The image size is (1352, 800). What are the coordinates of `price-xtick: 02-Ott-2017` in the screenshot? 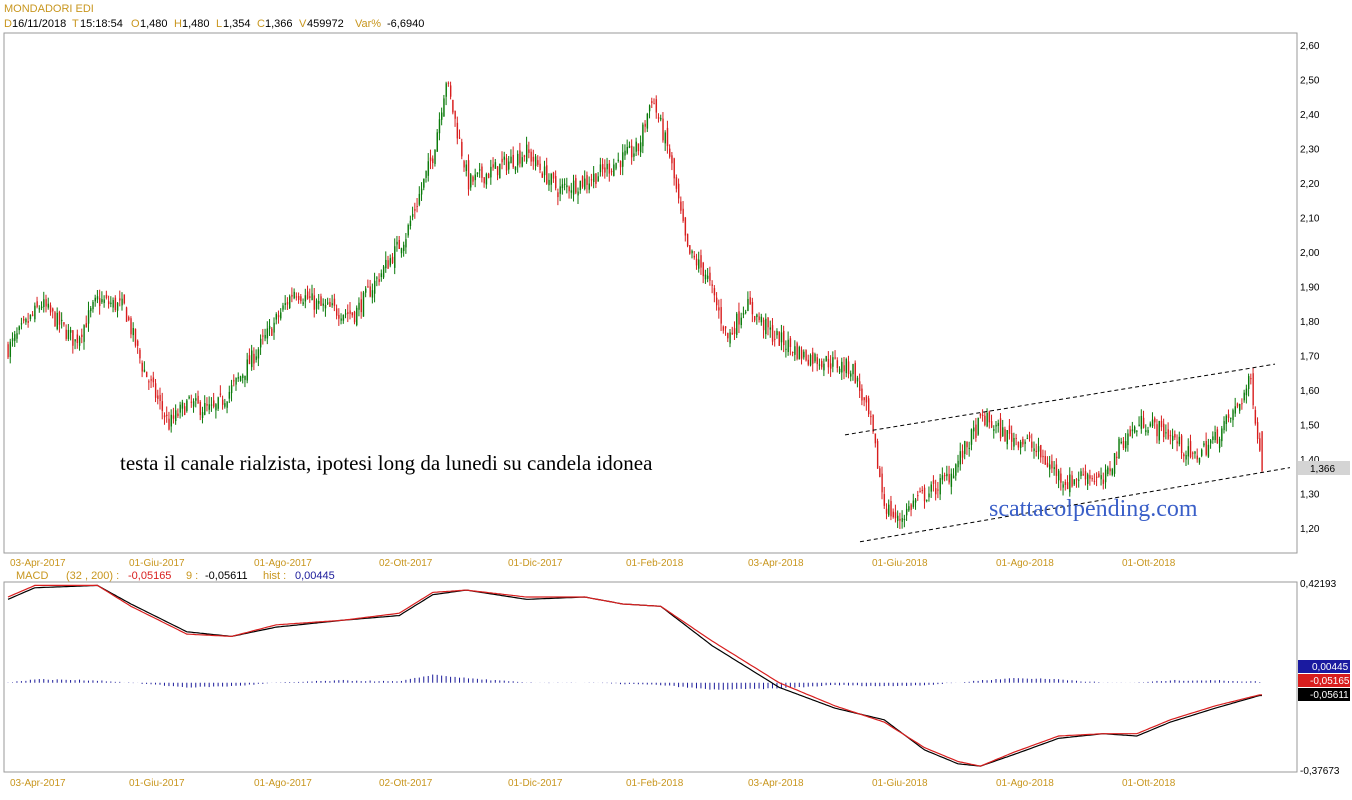 It's located at (406, 563).